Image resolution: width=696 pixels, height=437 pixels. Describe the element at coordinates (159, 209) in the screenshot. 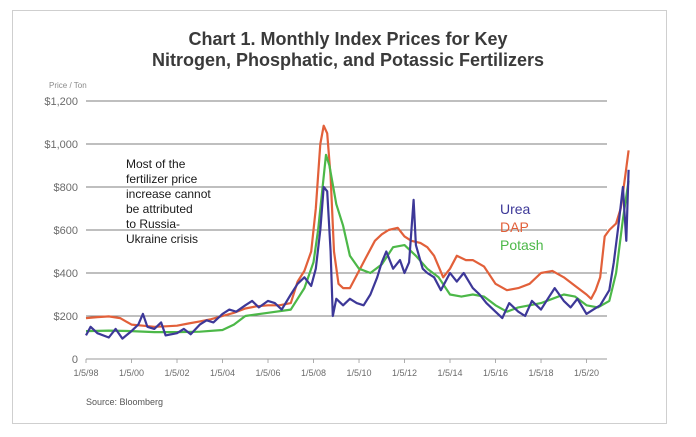

I see `annotation-line-4: be attributed` at that location.